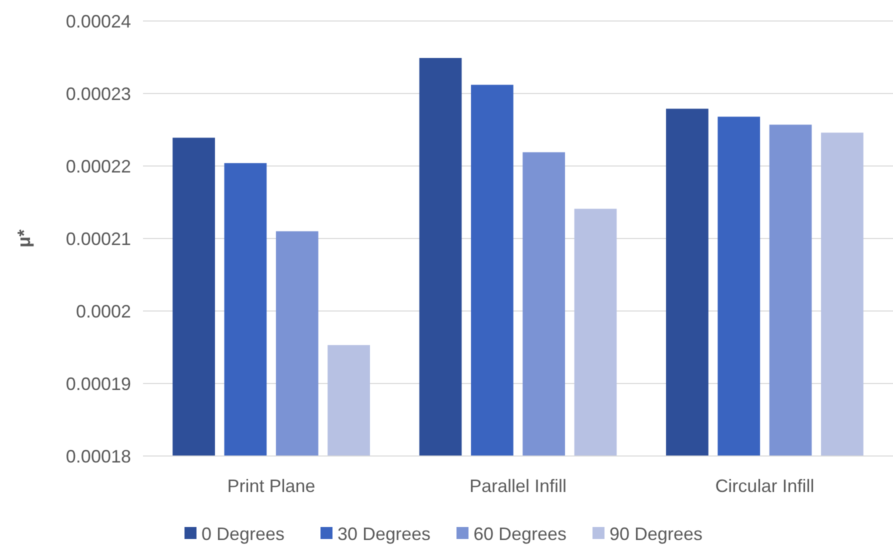 The width and height of the screenshot is (893, 552). I want to click on y-tick-label: 0.0002, so click(103, 311).